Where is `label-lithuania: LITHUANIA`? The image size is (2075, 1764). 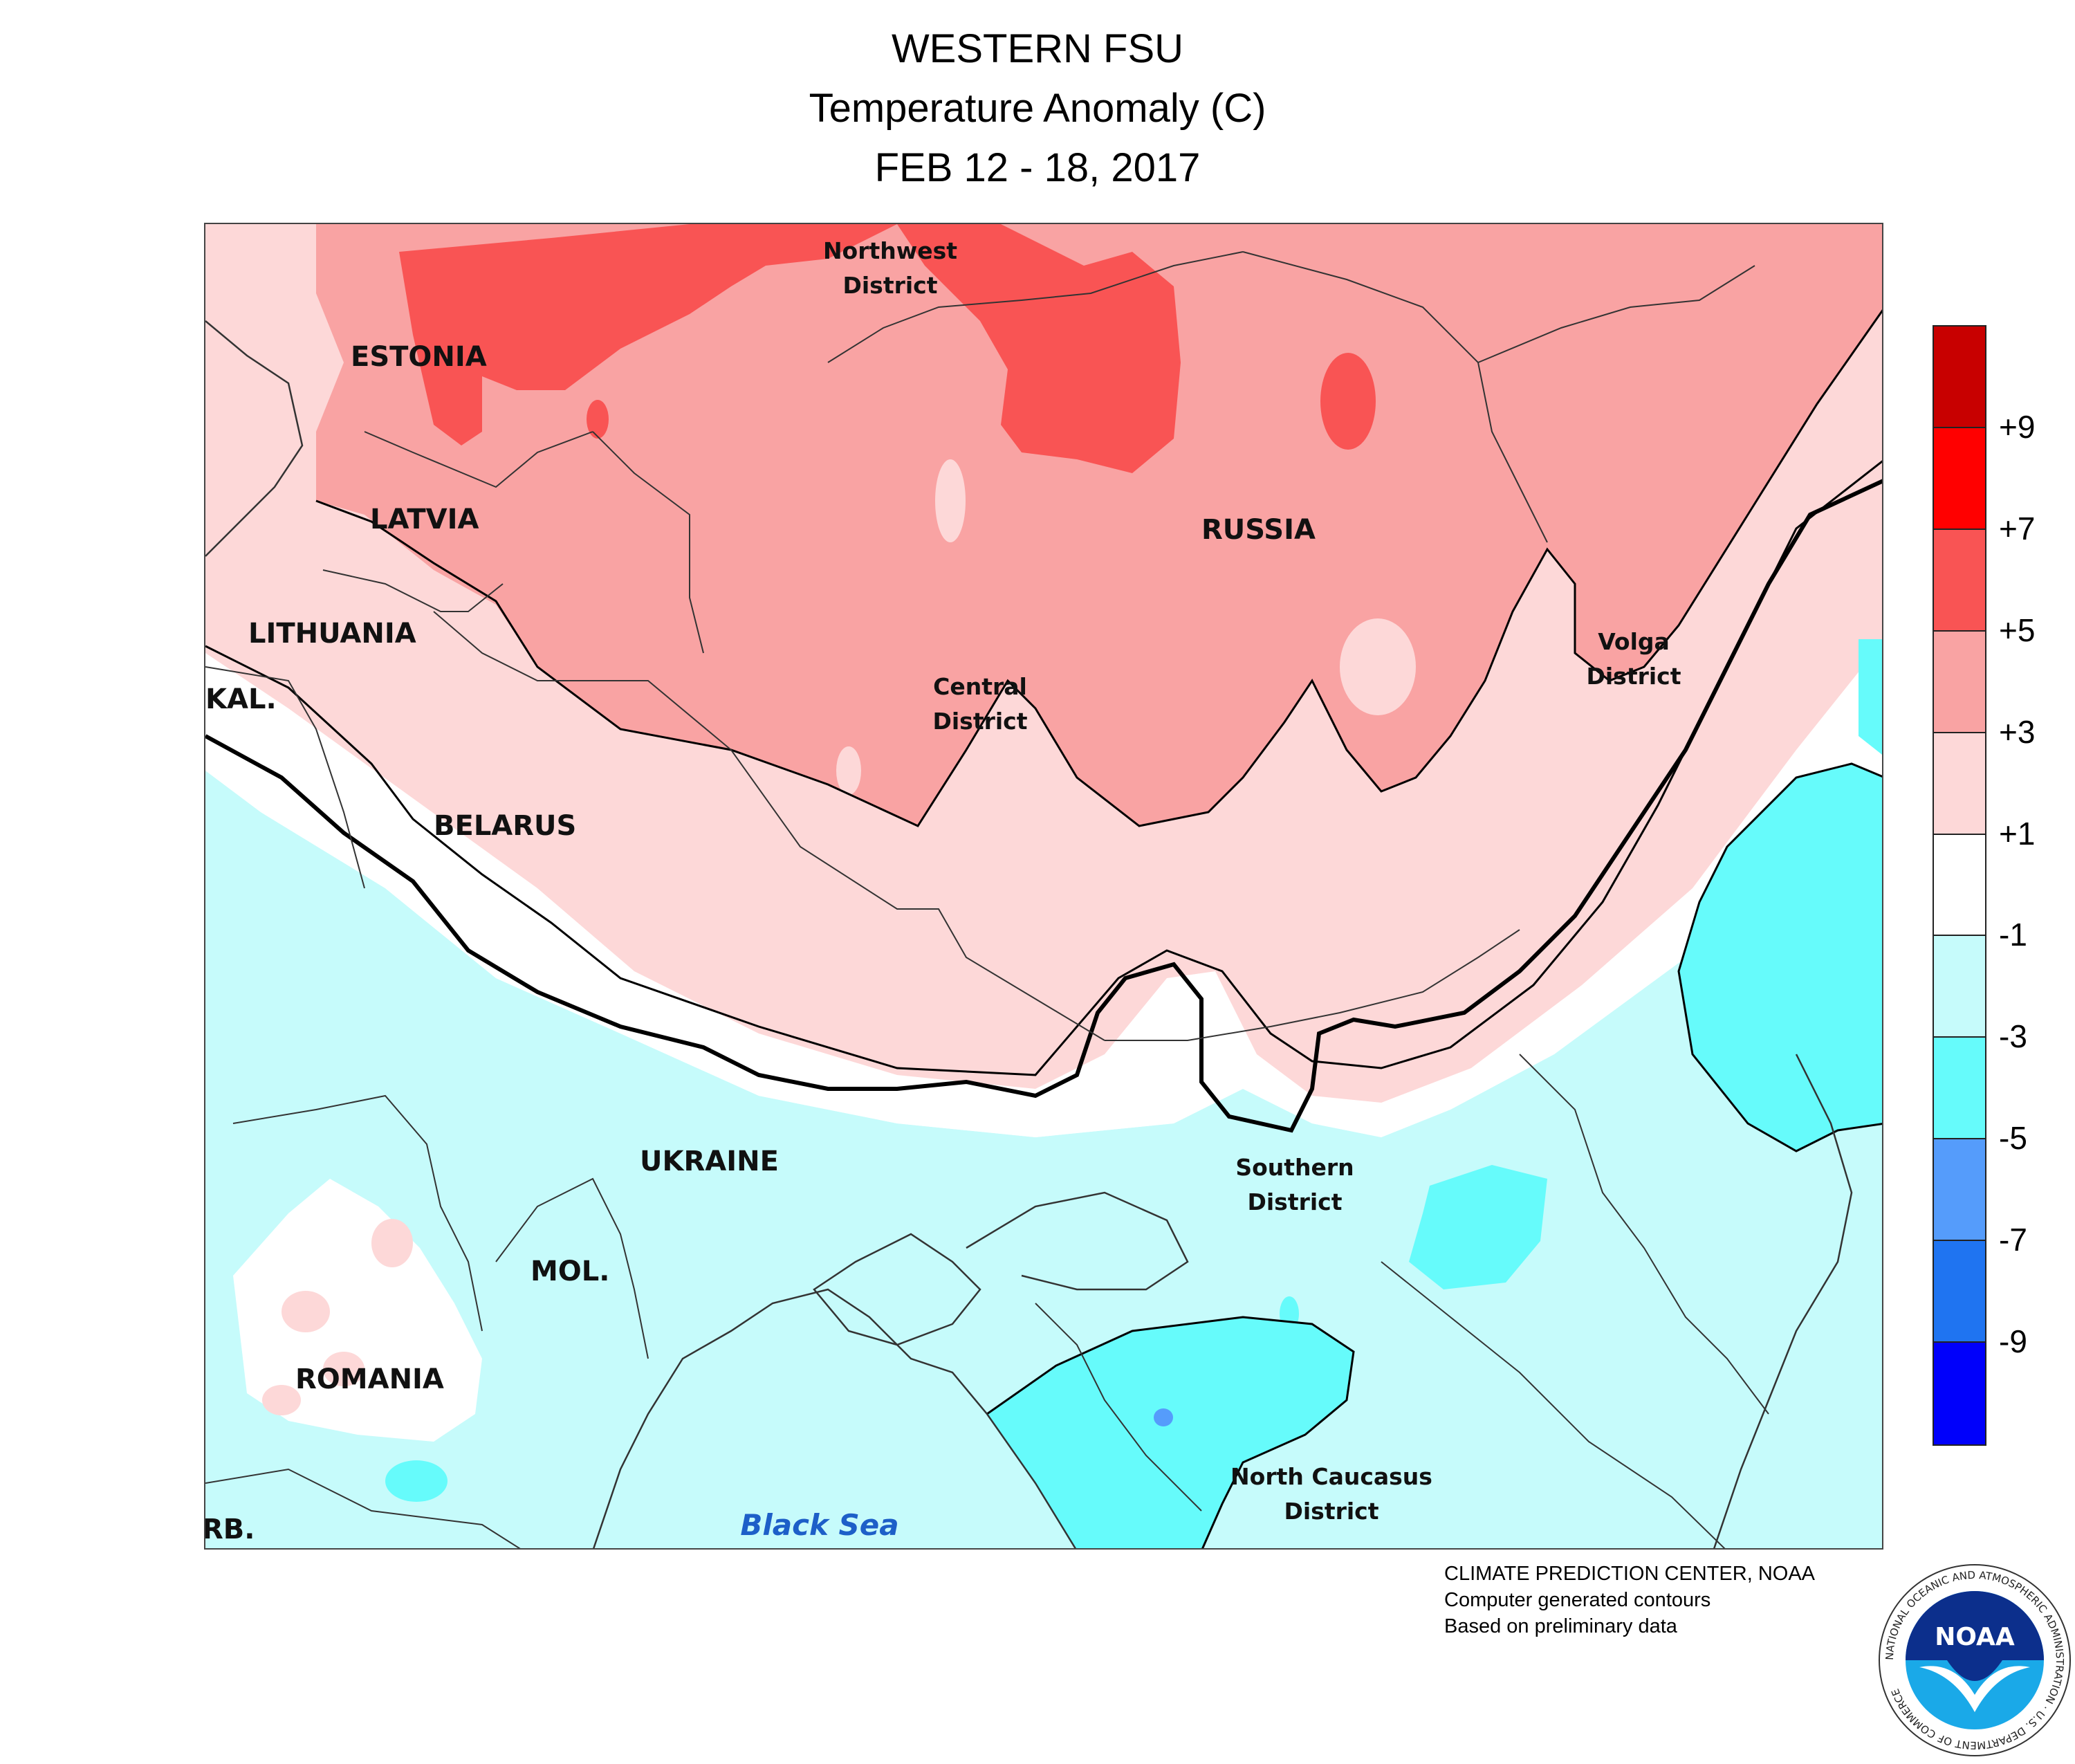 label-lithuania: LITHUANIA is located at coordinates (332, 634).